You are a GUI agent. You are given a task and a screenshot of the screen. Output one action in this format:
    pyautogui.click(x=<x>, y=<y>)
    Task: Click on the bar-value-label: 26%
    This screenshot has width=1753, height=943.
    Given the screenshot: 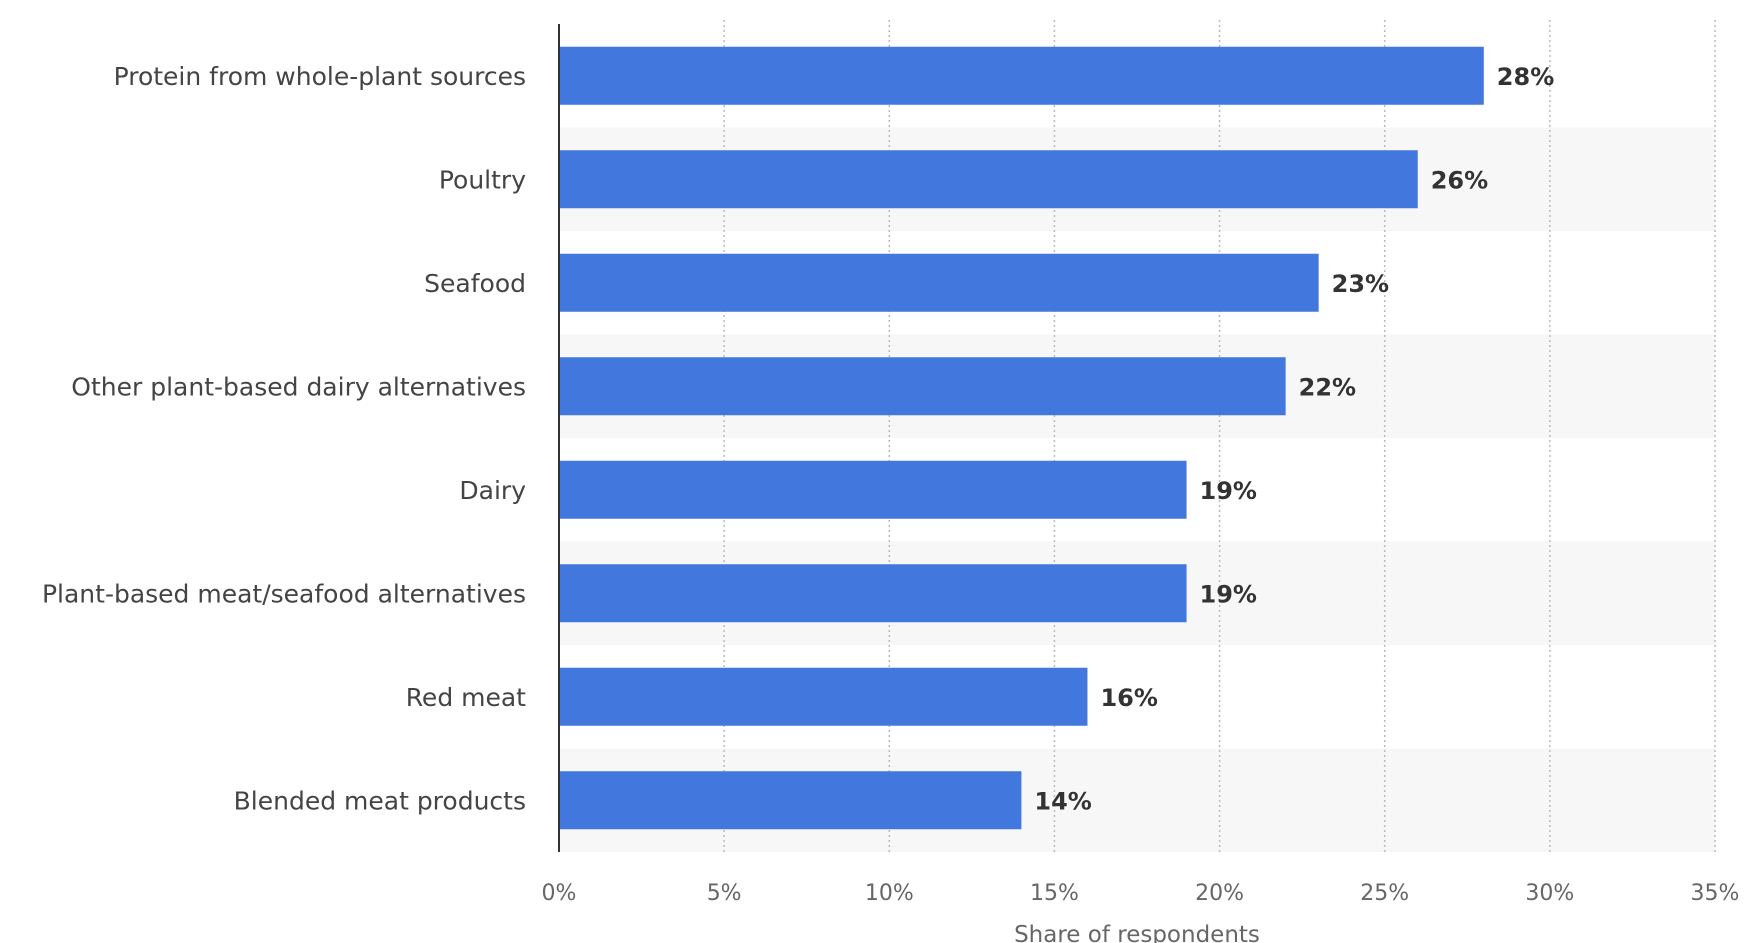 What is the action you would take?
    pyautogui.click(x=1459, y=180)
    